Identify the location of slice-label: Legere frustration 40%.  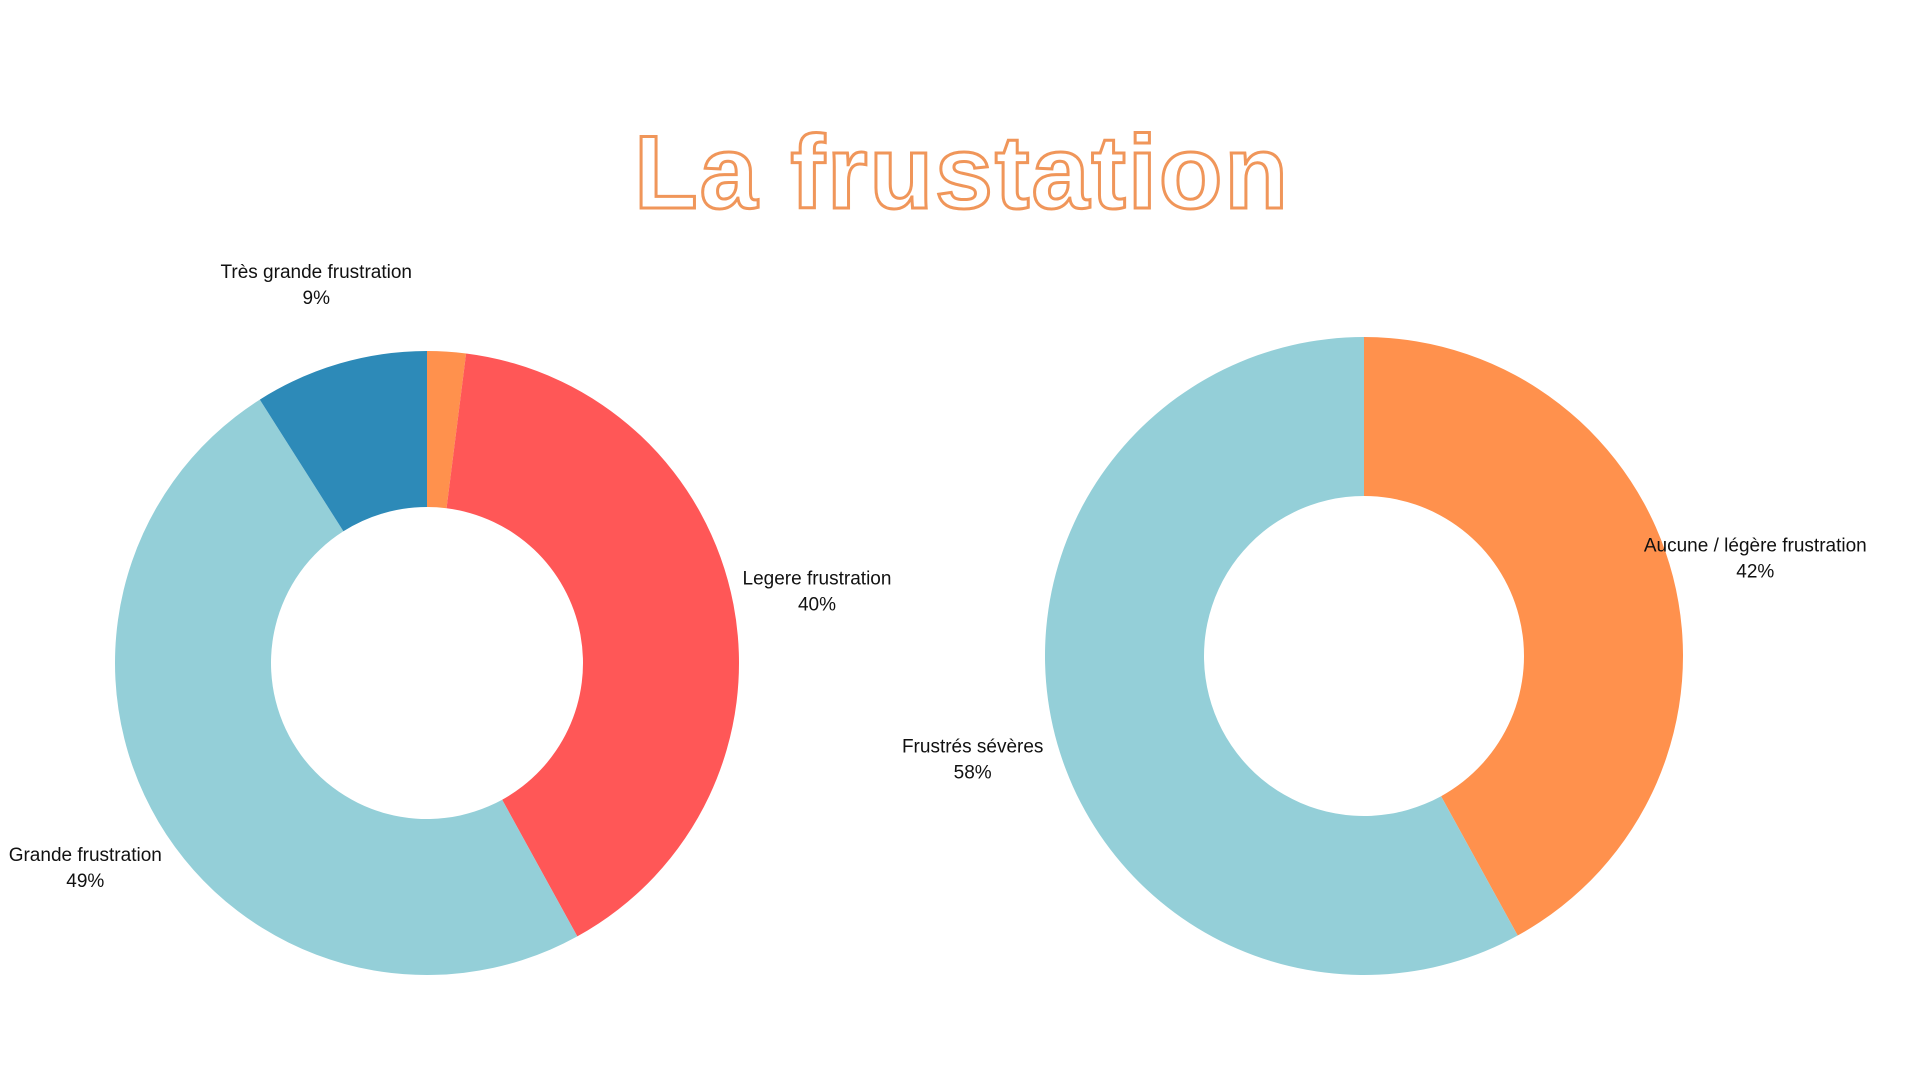
(817, 592).